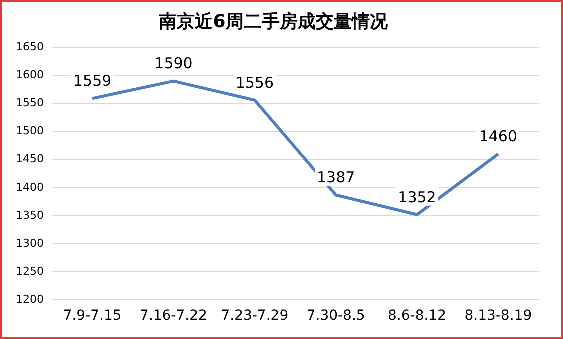 Image resolution: width=563 pixels, height=339 pixels. Describe the element at coordinates (30, 47) in the screenshot. I see `y-tick-label: 1650` at that location.